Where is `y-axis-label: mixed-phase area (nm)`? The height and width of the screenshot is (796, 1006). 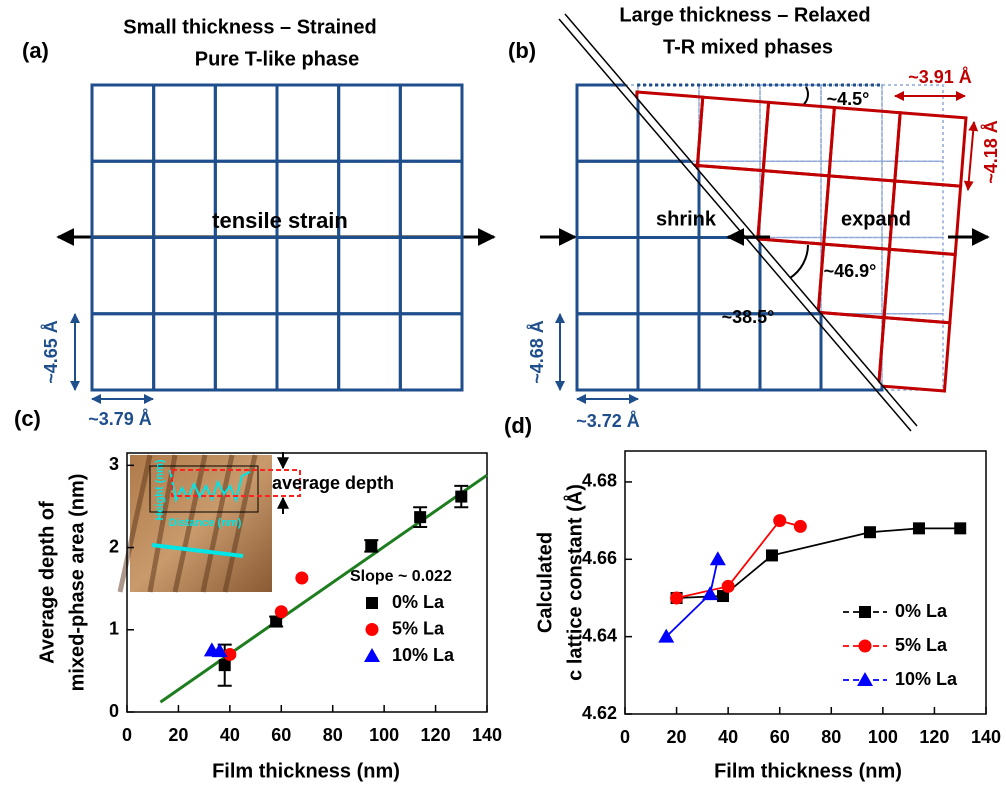 y-axis-label: mixed-phase area (nm) is located at coordinates (77, 583).